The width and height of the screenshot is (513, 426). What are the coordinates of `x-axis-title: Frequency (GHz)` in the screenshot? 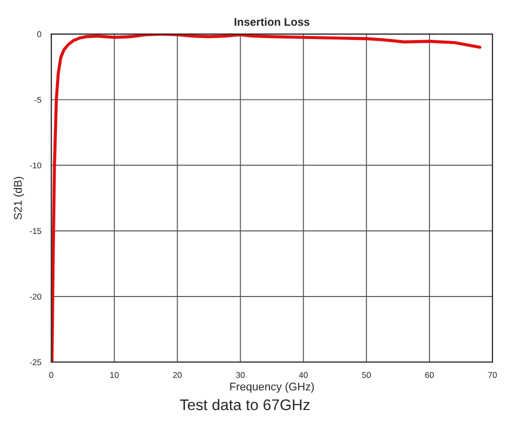 It's located at (272, 387).